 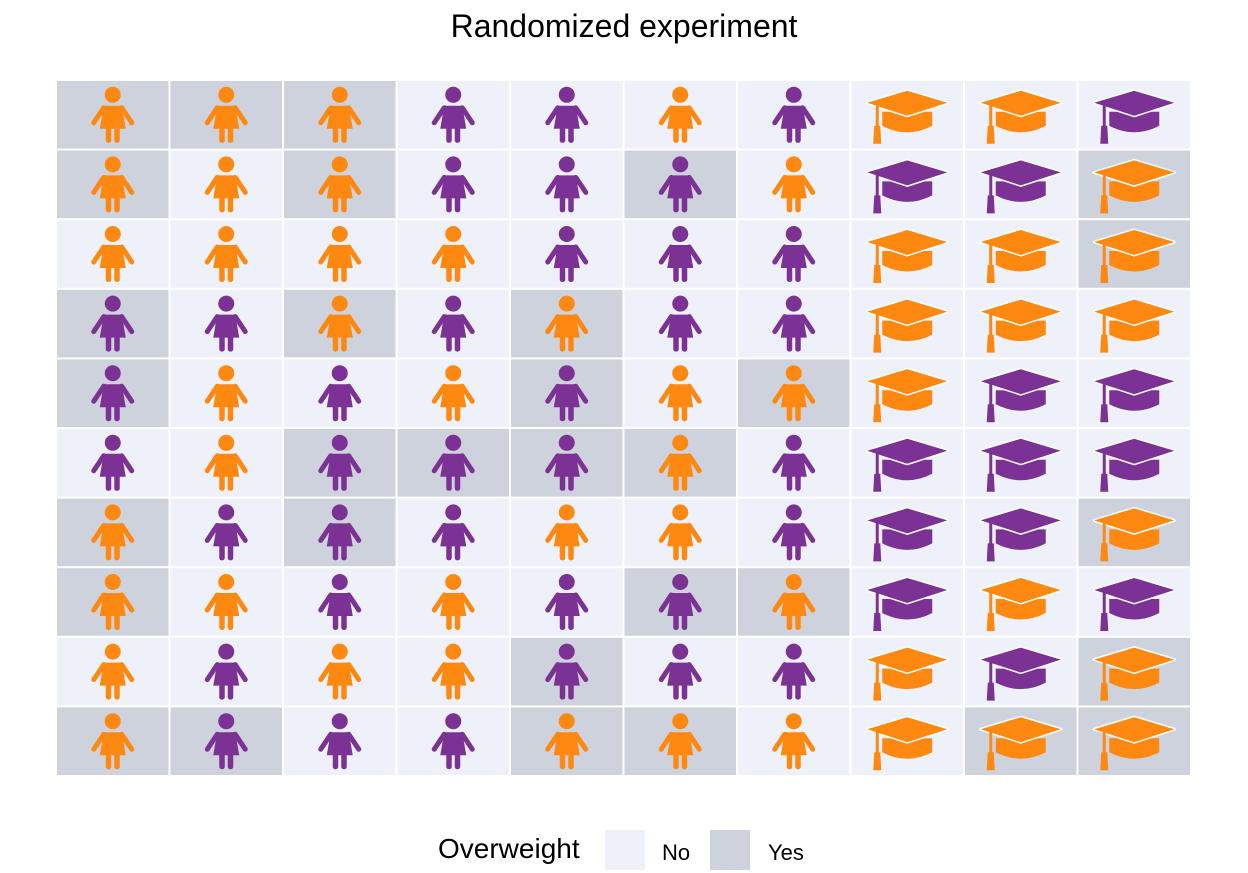 What do you see at coordinates (624, 26) in the screenshot?
I see `chart-title: Randomized experiment` at bounding box center [624, 26].